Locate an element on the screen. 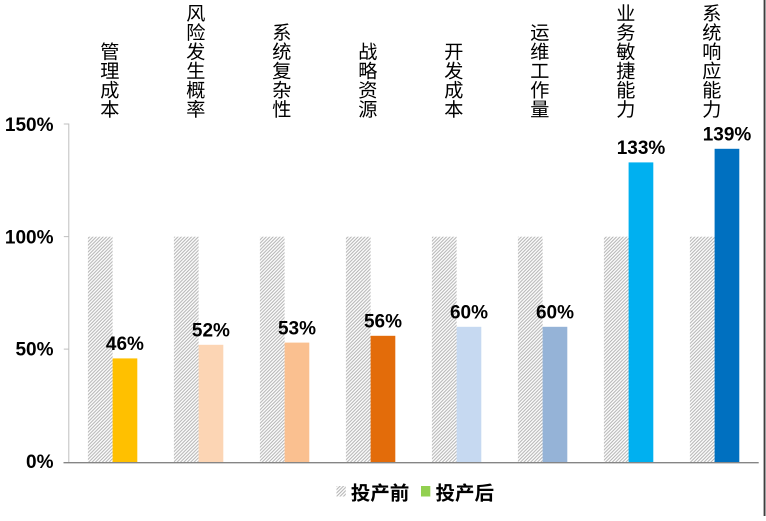  svg-text: 150% is located at coordinates (29, 125).